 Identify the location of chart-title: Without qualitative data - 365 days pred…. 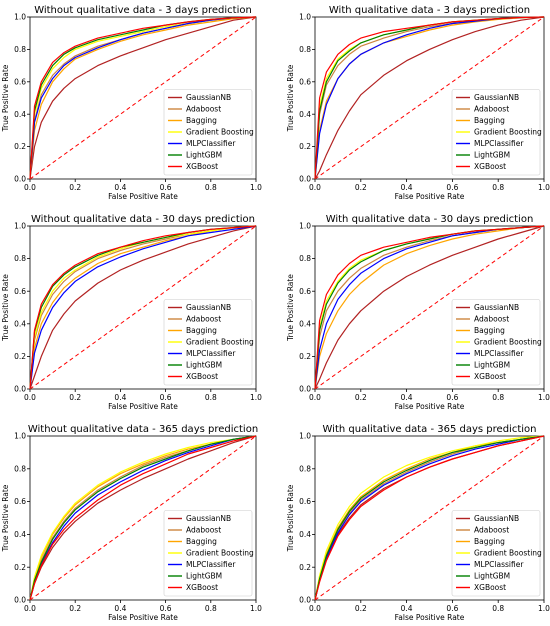
(143, 429).